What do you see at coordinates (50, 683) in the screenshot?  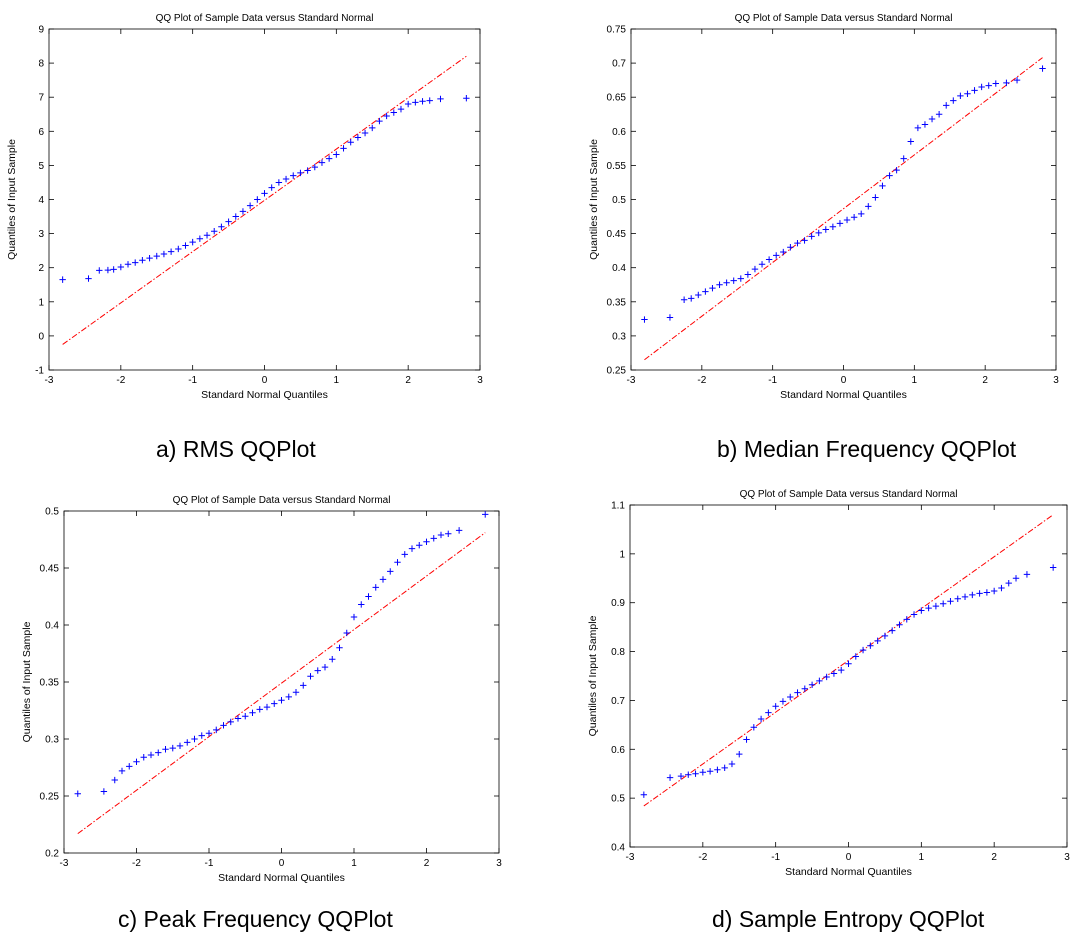 I see `y-tick-label: 0.35` at bounding box center [50, 683].